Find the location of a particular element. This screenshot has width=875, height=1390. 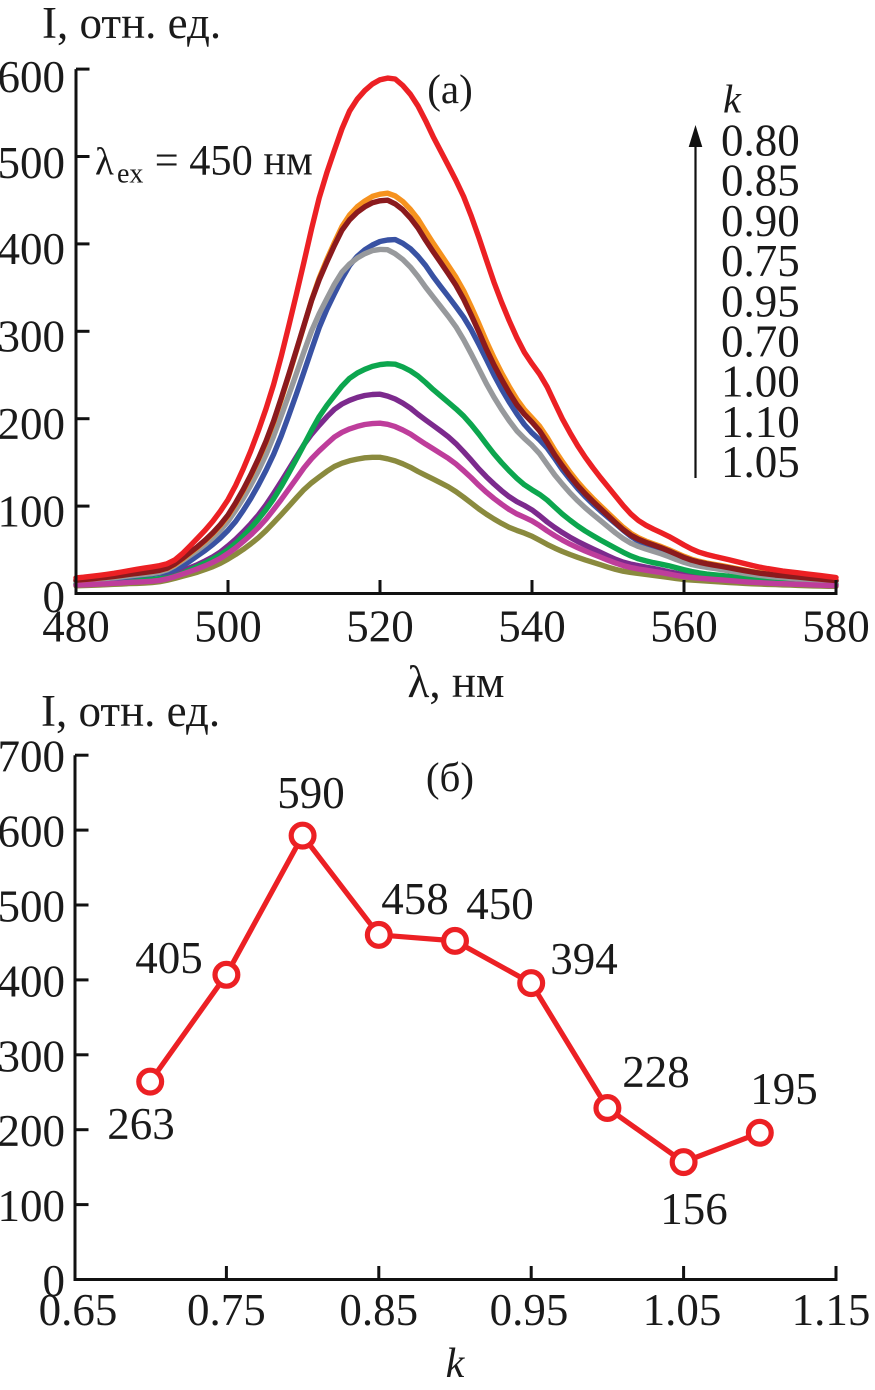

svg-text: 540 is located at coordinates (532, 627).